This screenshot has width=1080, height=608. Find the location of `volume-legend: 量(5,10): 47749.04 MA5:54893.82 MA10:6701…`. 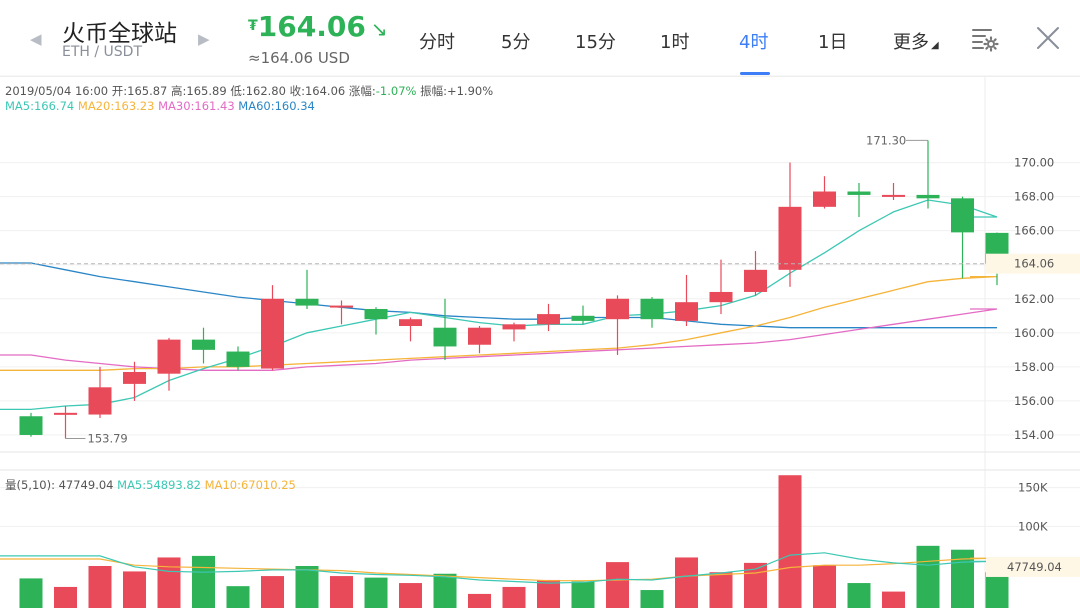

volume-legend: 量(5,10): 47749.04 MA5:54893.82 MA10:6701… is located at coordinates (150, 485).